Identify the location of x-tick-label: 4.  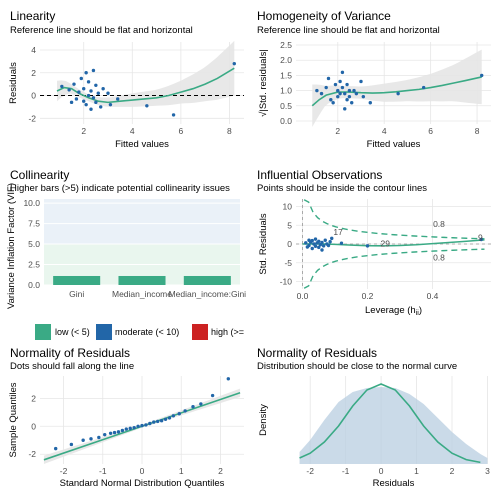
(384, 131).